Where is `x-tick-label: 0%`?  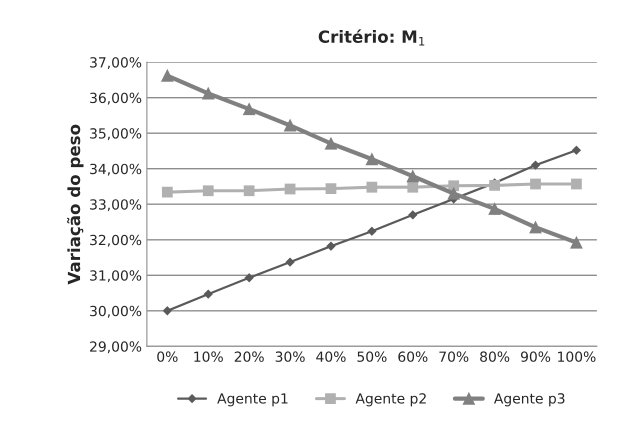 x-tick-label: 0% is located at coordinates (167, 356).